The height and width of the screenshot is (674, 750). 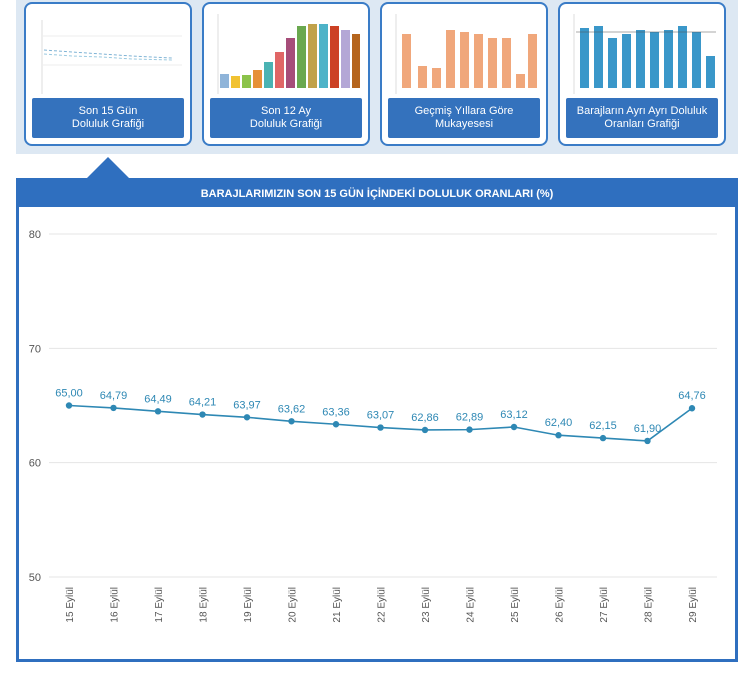 I want to click on data-label: 62,86, so click(x=425, y=418).